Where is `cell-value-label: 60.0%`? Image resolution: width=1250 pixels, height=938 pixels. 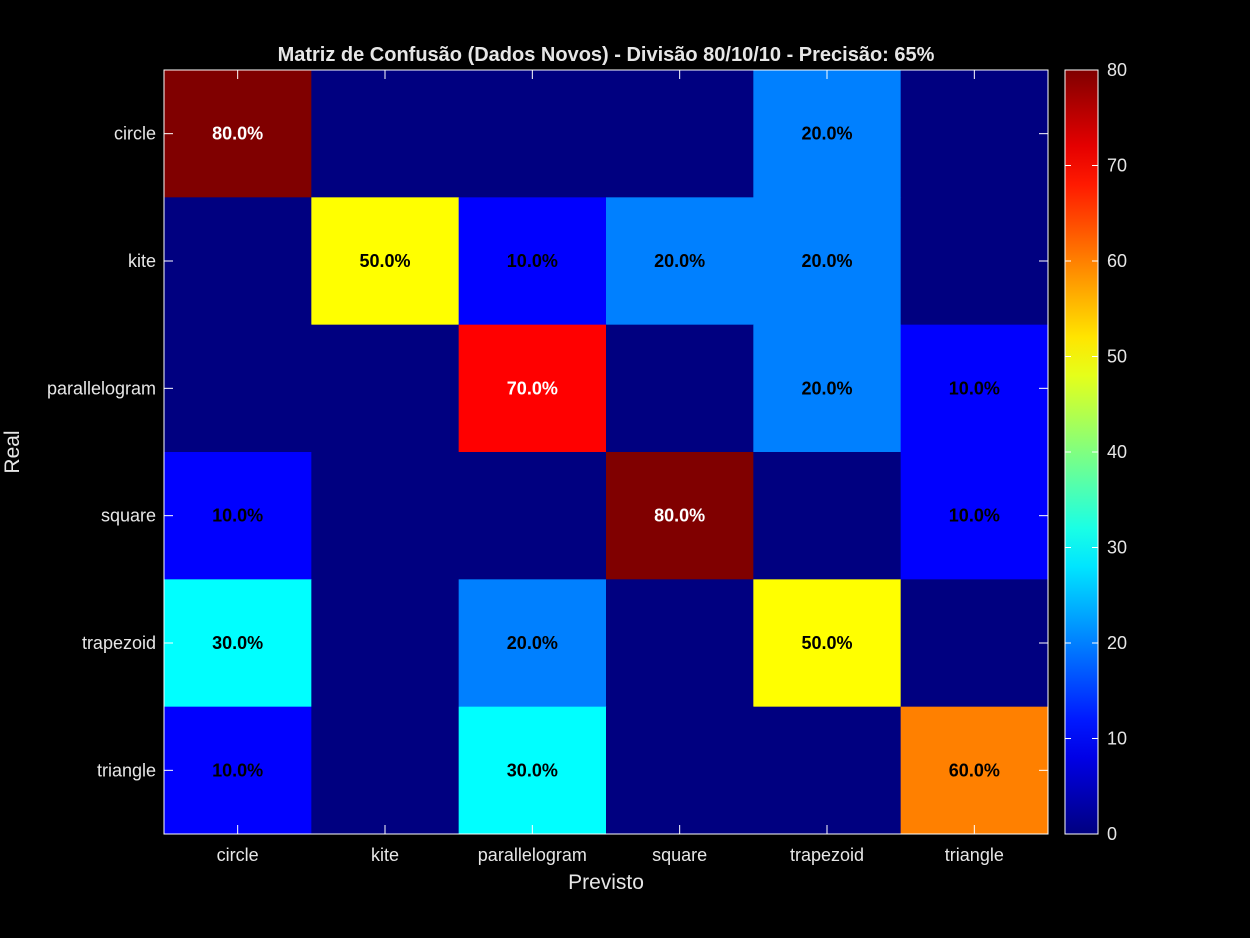
cell-value-label: 60.0% is located at coordinates (974, 770).